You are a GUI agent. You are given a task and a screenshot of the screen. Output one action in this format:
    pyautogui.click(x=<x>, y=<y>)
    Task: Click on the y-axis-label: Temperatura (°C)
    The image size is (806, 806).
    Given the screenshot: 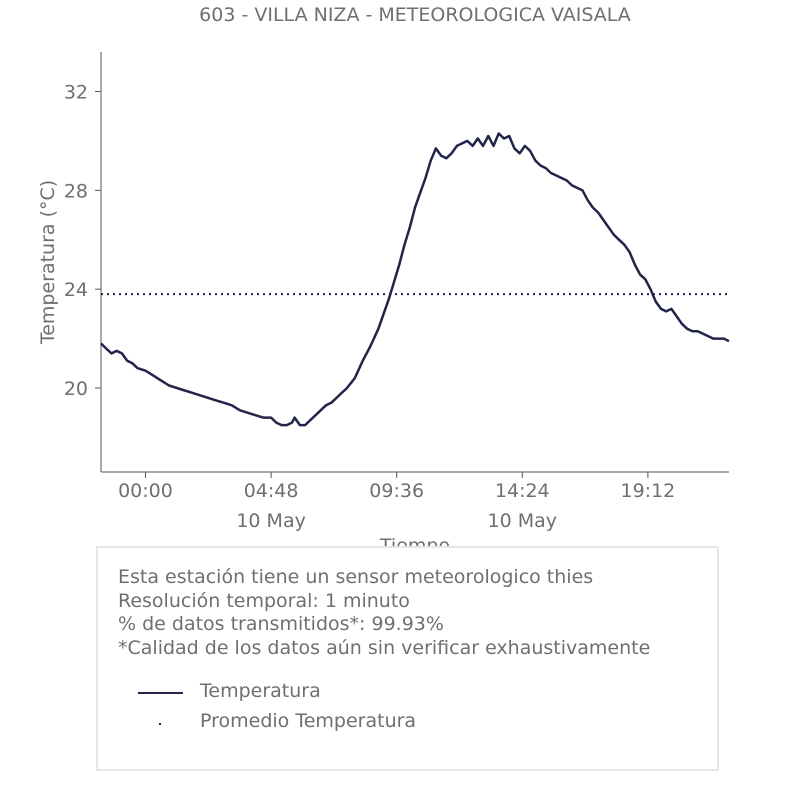 What is the action you would take?
    pyautogui.click(x=48, y=262)
    